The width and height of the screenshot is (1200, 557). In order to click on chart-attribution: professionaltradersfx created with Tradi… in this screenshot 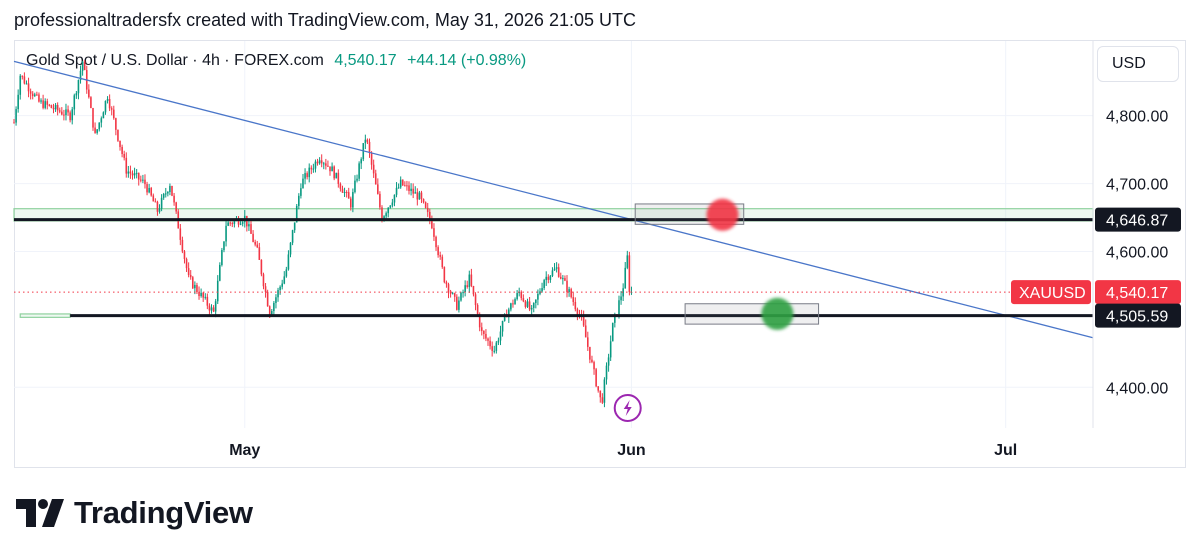, I will do `click(325, 20)`.